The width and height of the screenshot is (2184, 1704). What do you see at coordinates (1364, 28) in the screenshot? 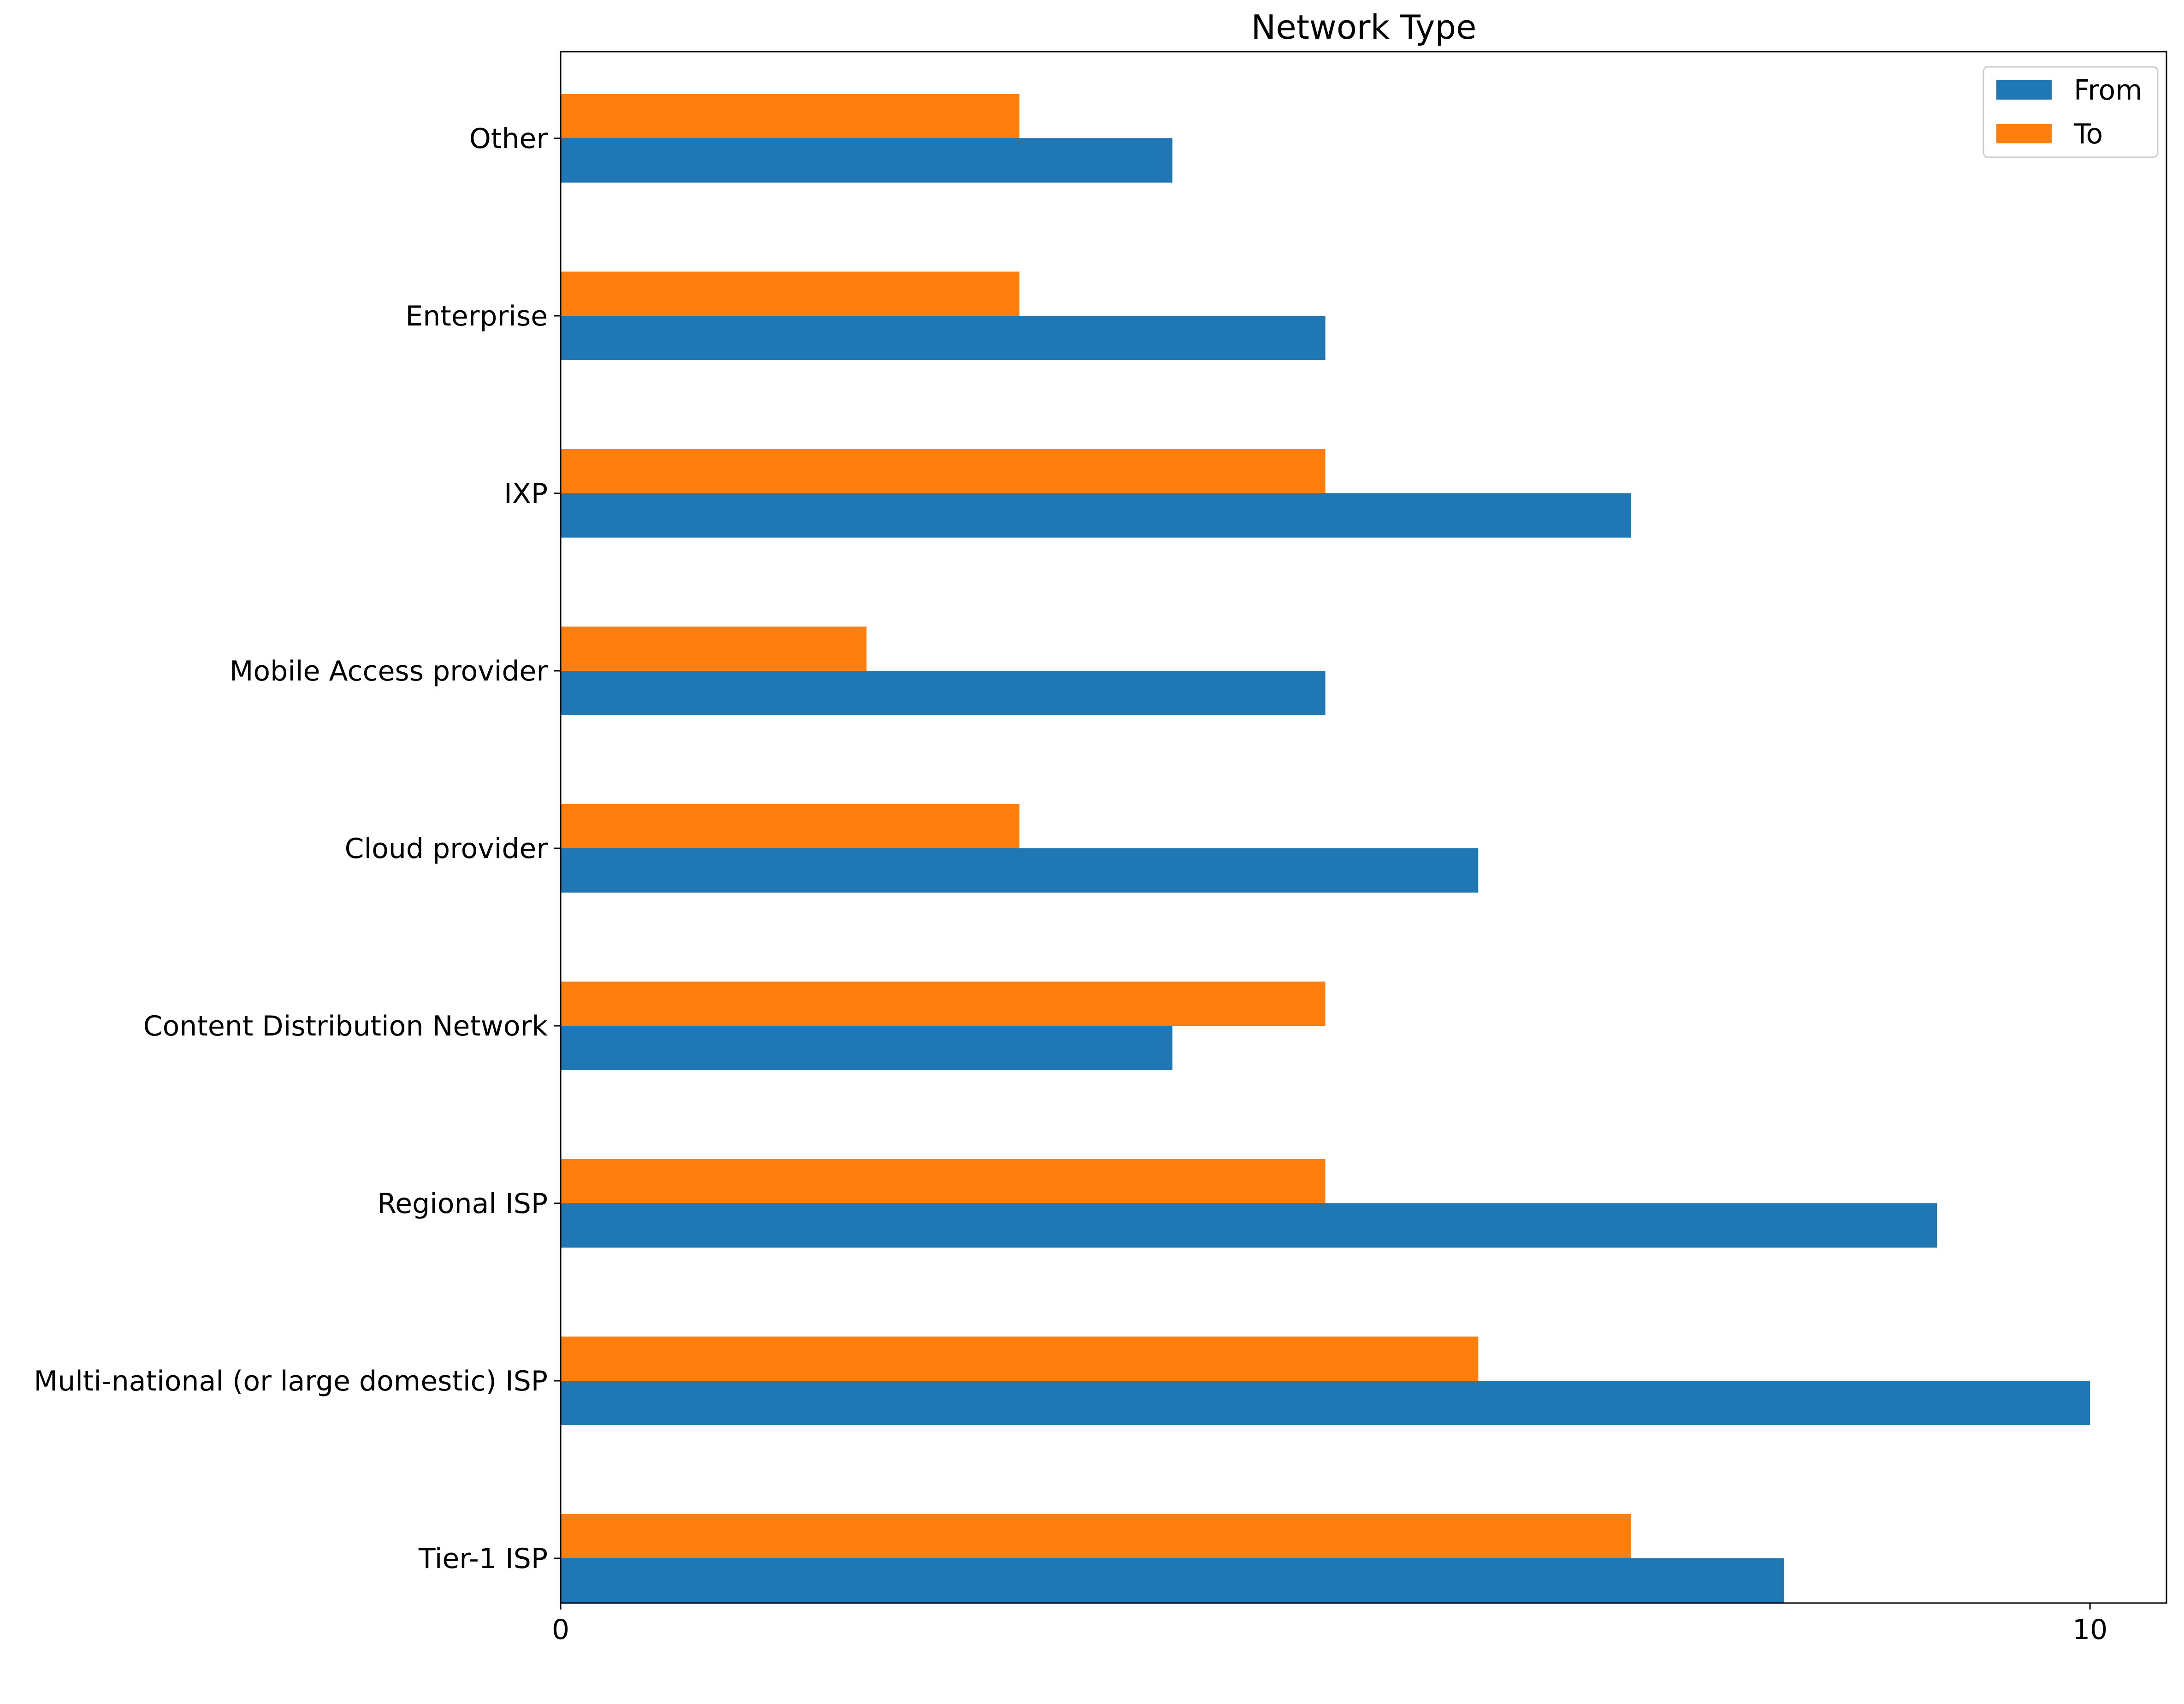
I see `chart-title: Network Type` at bounding box center [1364, 28].